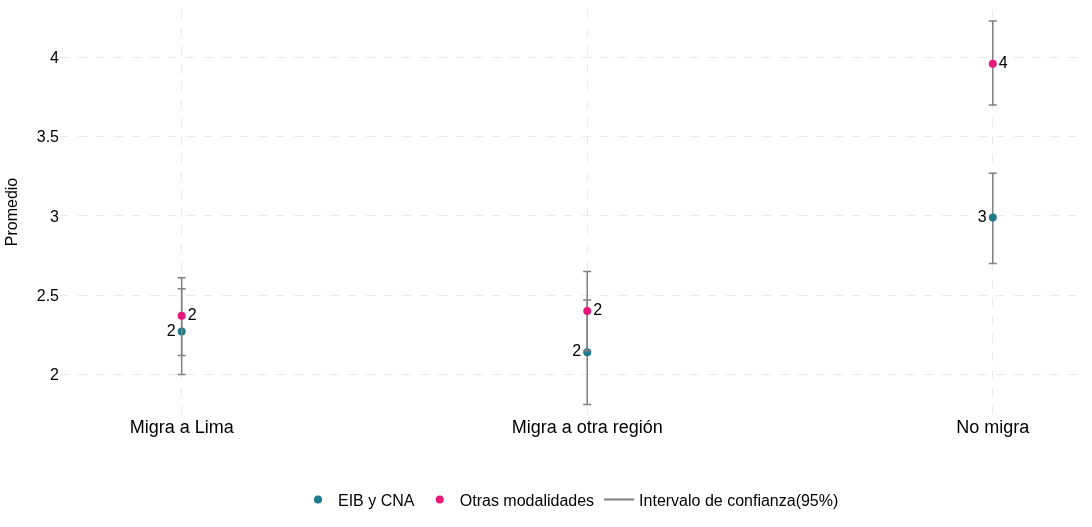 The image size is (1092, 527). What do you see at coordinates (1003, 62) in the screenshot?
I see `data-label: 4` at bounding box center [1003, 62].